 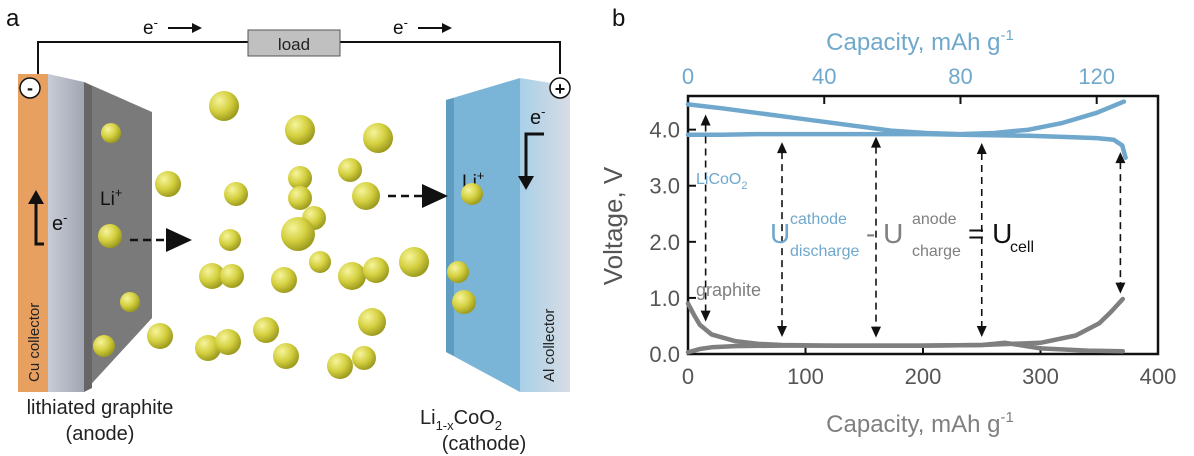 I want to click on plus-sign: +, so click(x=560, y=89).